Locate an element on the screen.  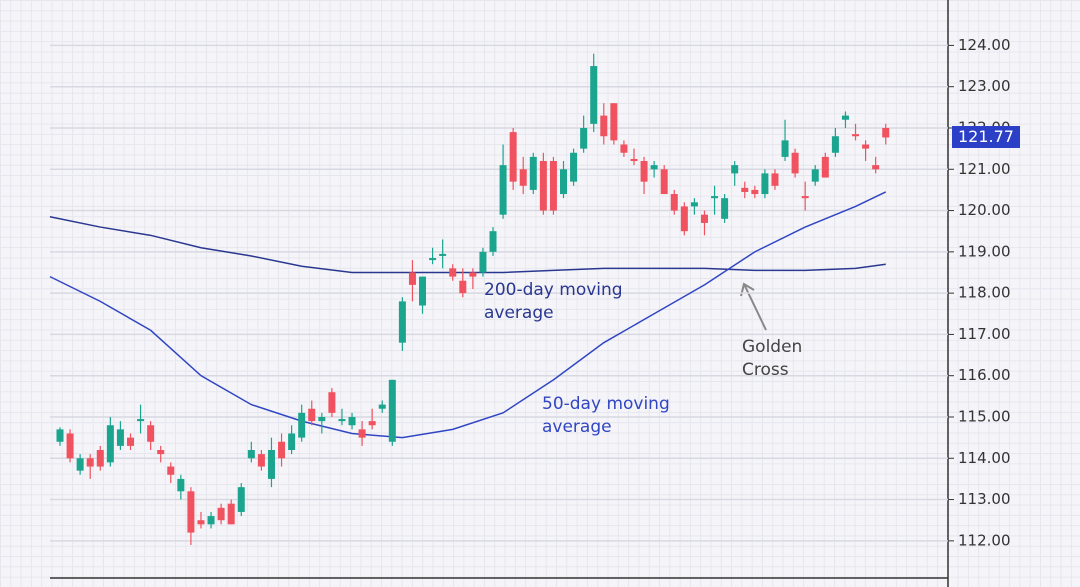
y-tick-label: 119.00 is located at coordinates (984, 251).